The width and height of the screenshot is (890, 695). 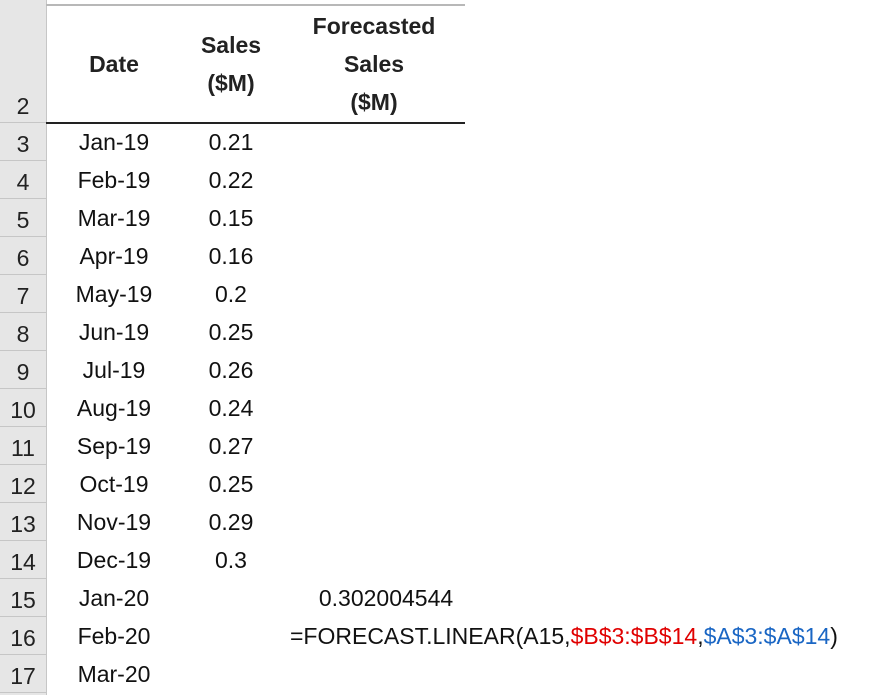 What do you see at coordinates (430, 636) in the screenshot?
I see `formula-prefix: =FORECAST.LINEAR(A15,` at bounding box center [430, 636].